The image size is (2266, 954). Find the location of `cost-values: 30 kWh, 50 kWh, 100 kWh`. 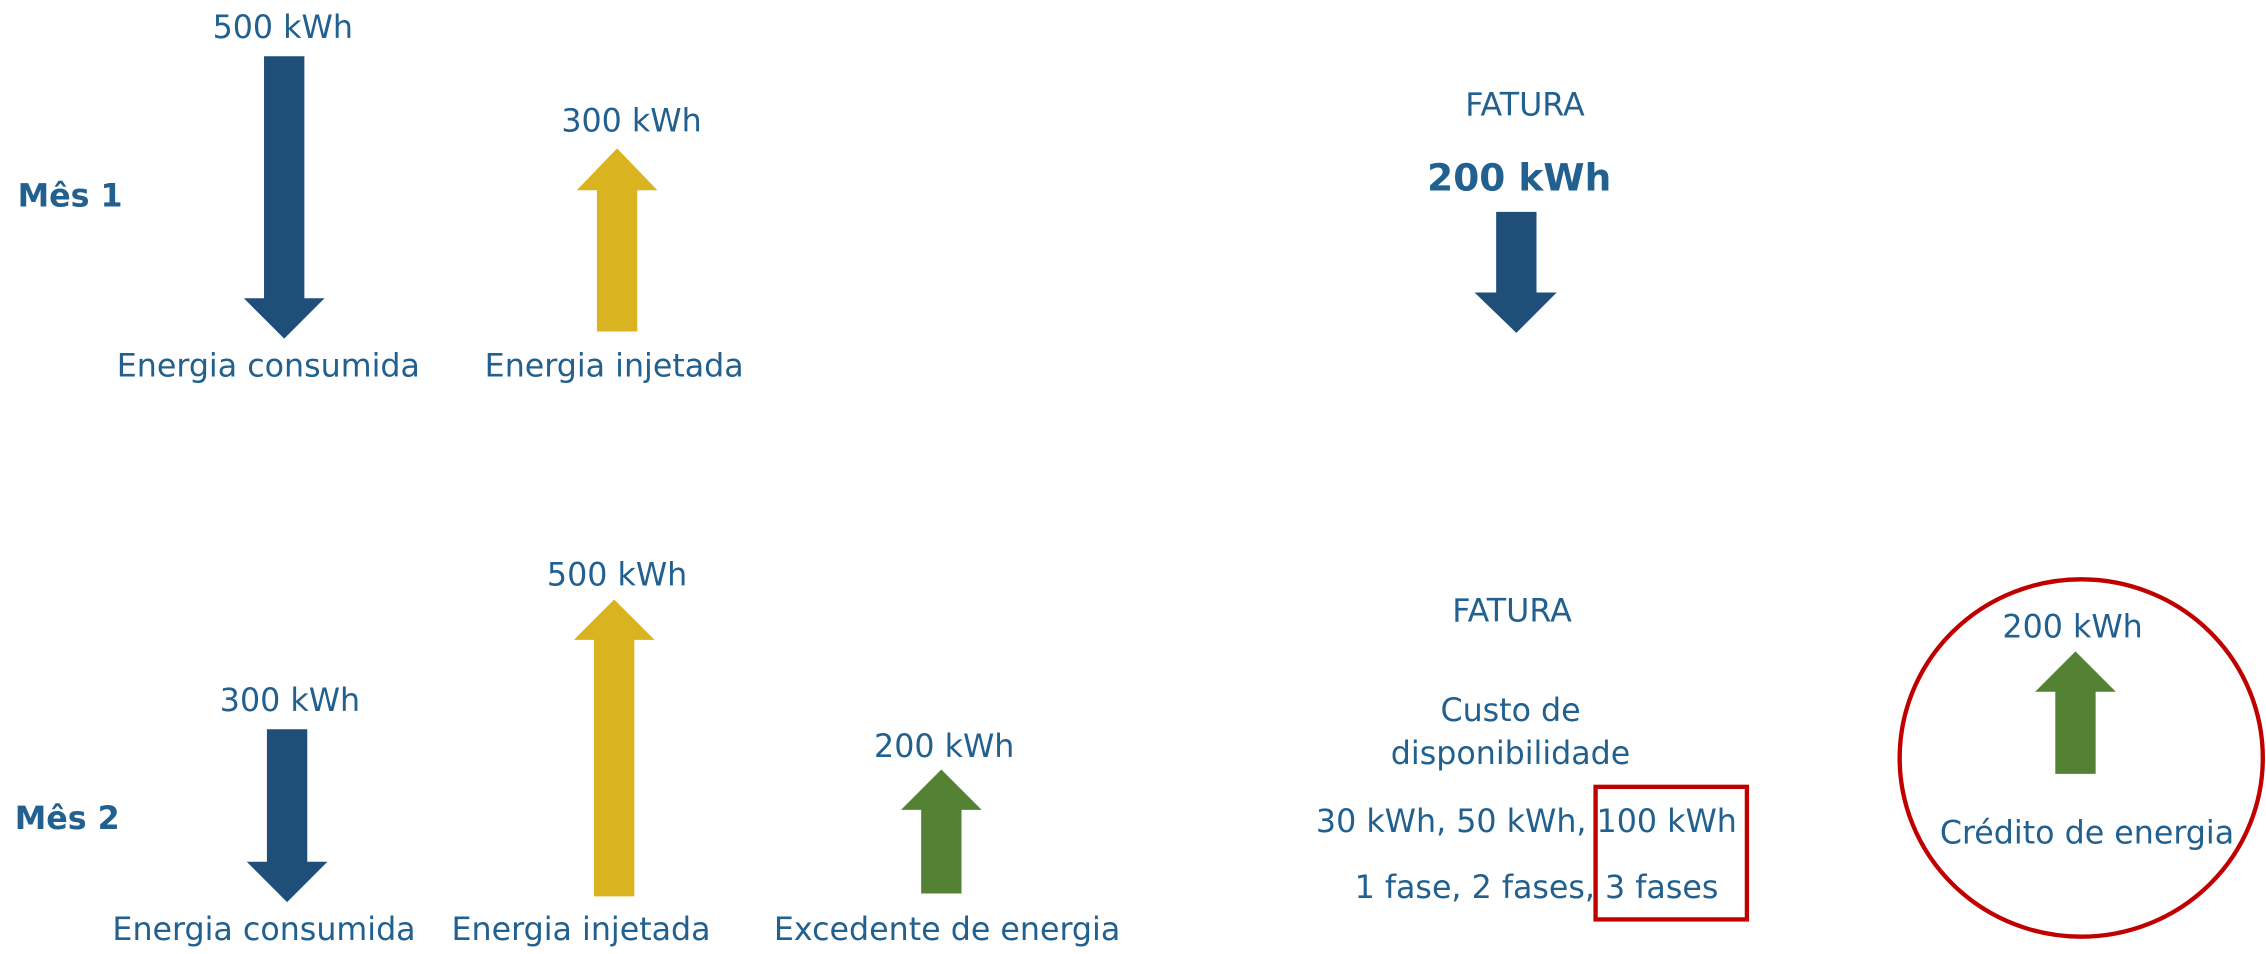

cost-values: 30 kWh, 50 kWh, 100 kWh is located at coordinates (1526, 822).